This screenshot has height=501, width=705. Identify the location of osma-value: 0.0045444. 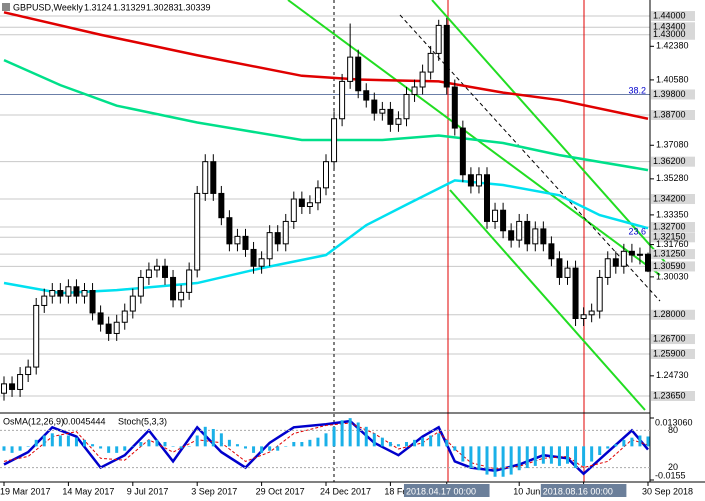
(84, 421).